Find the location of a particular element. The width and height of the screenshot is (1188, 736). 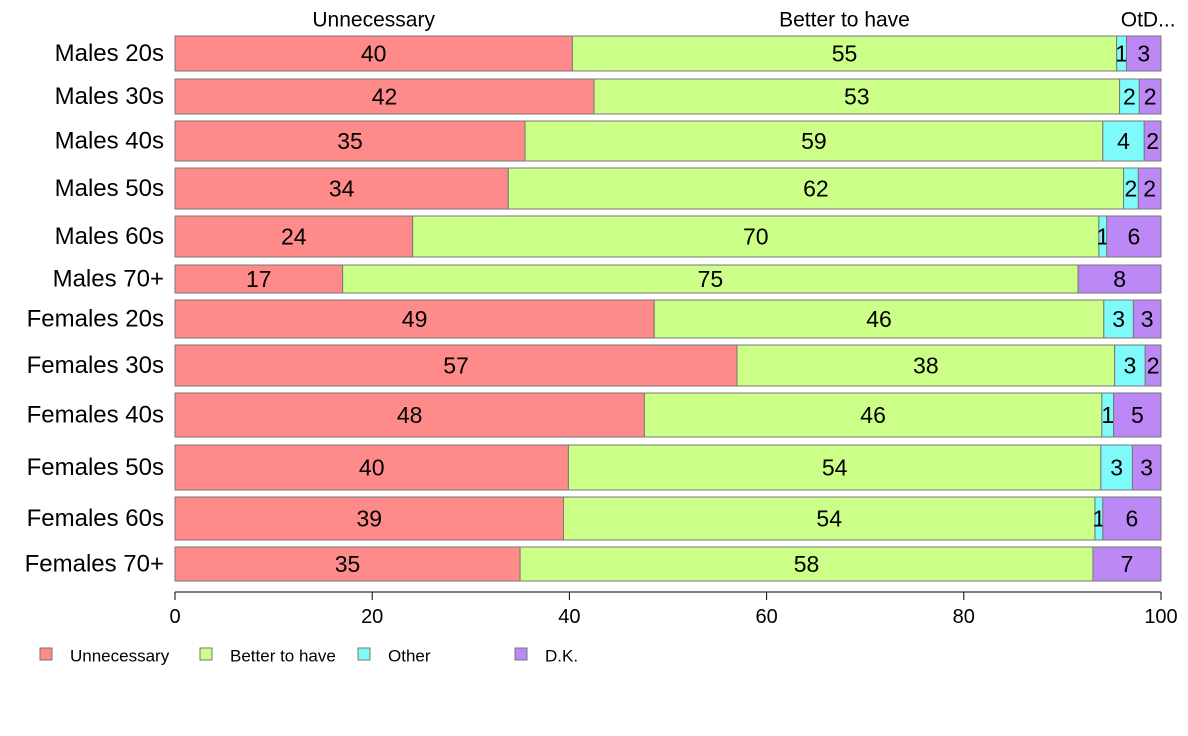

bar-value-label: 38 is located at coordinates (926, 366).